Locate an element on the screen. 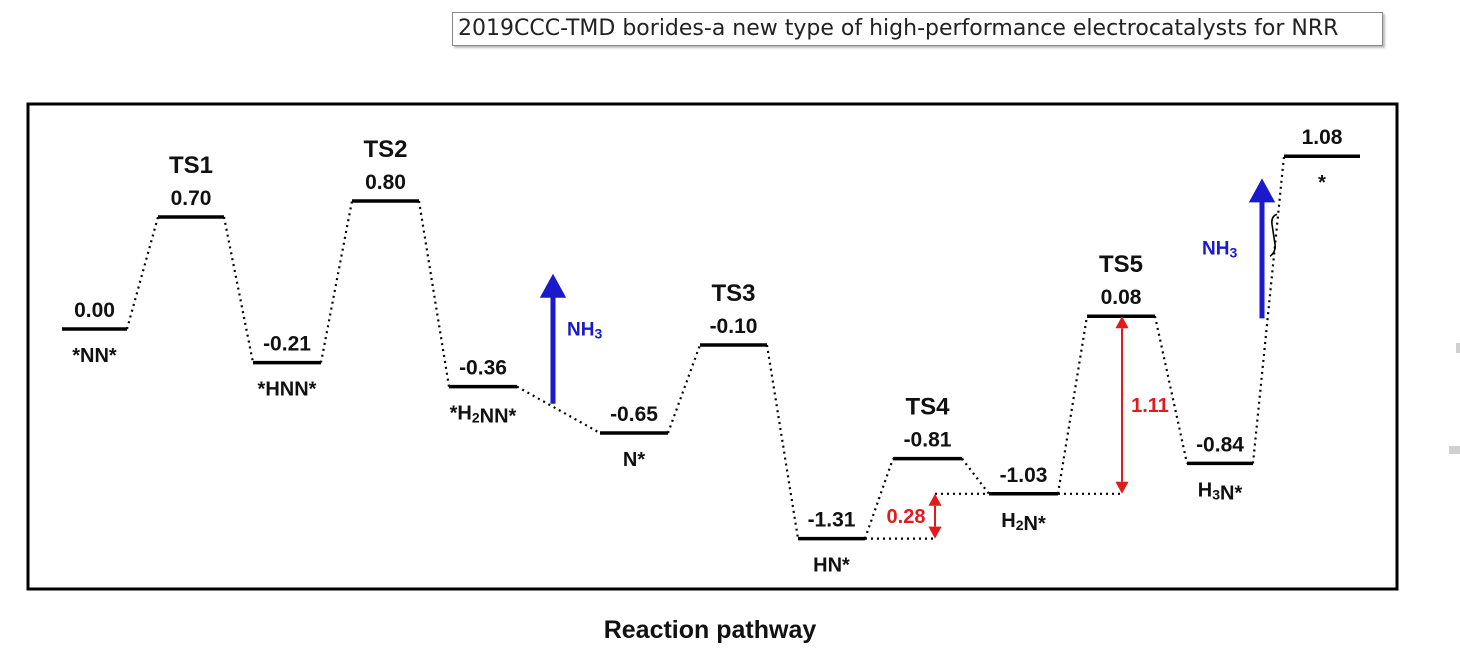 The image size is (1460, 650). connector-s2-s3 is located at coordinates (558, 409).